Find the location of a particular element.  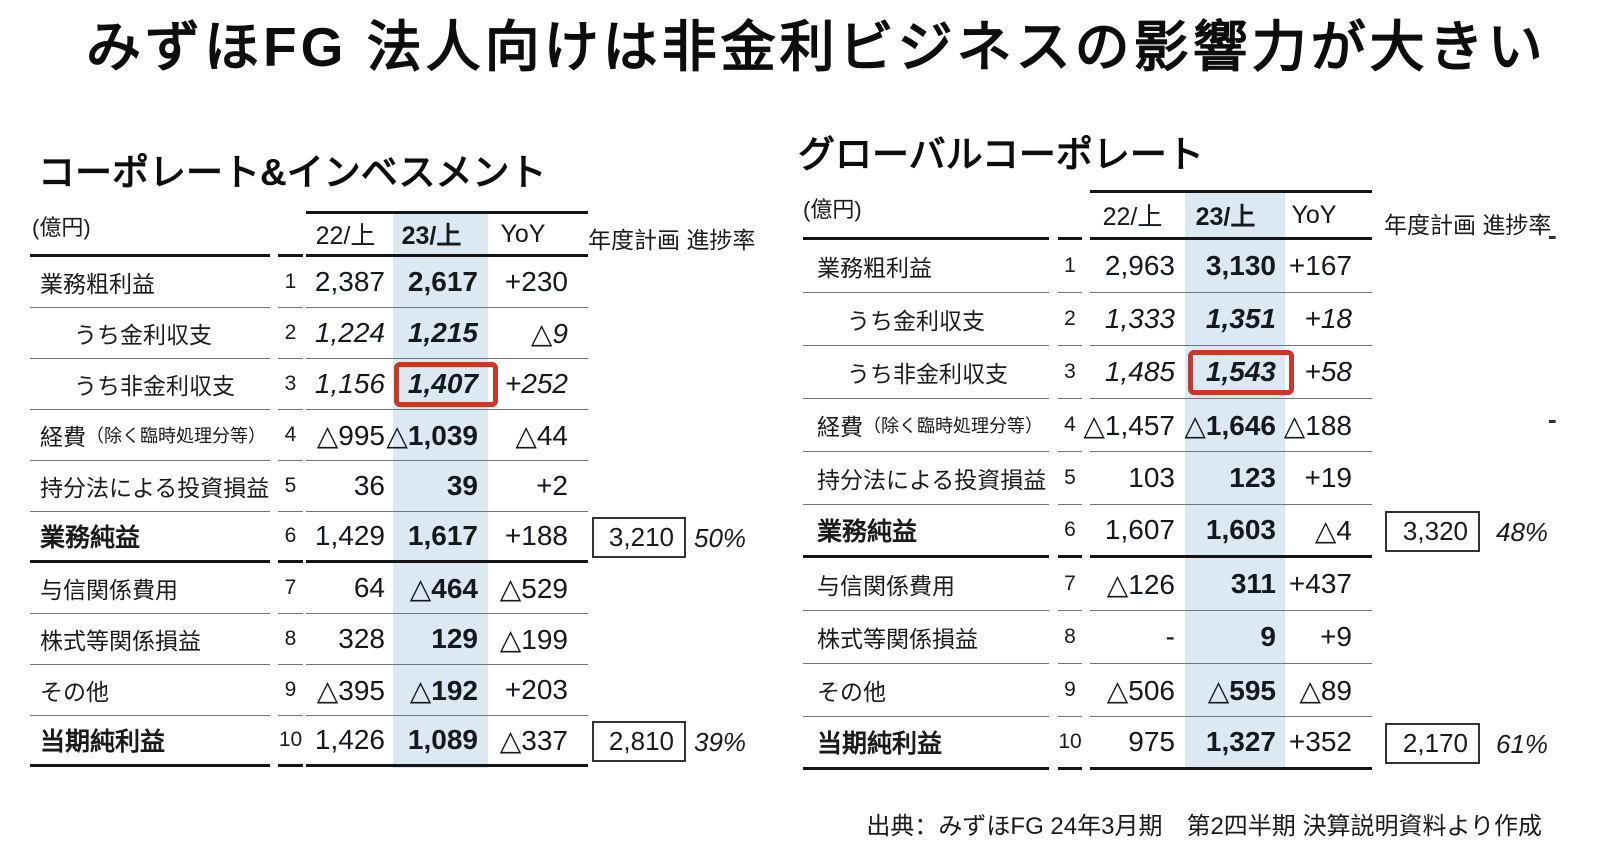

value-yoy: △337 is located at coordinates (533, 740).